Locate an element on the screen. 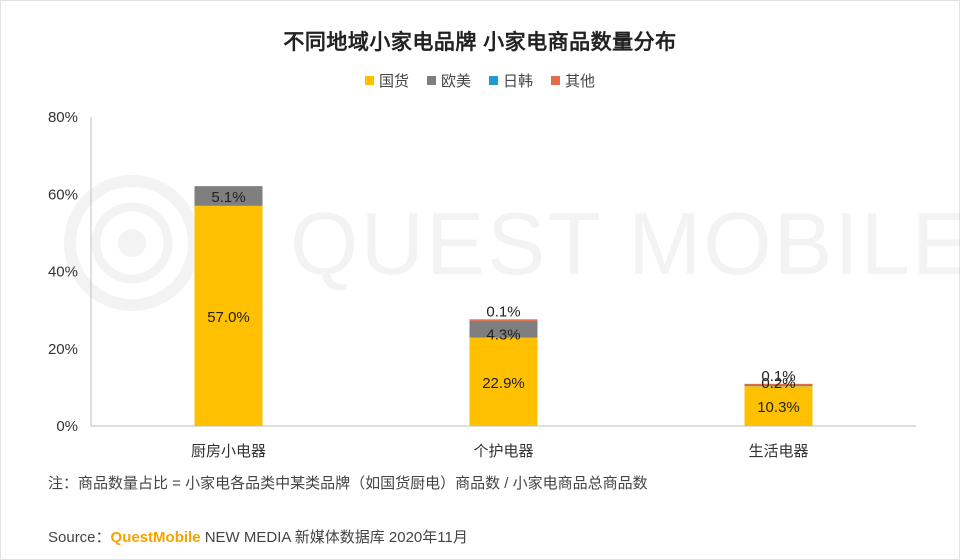  chart-title: 不同地域小家电品牌 小家电商品数量分布 is located at coordinates (480, 42).